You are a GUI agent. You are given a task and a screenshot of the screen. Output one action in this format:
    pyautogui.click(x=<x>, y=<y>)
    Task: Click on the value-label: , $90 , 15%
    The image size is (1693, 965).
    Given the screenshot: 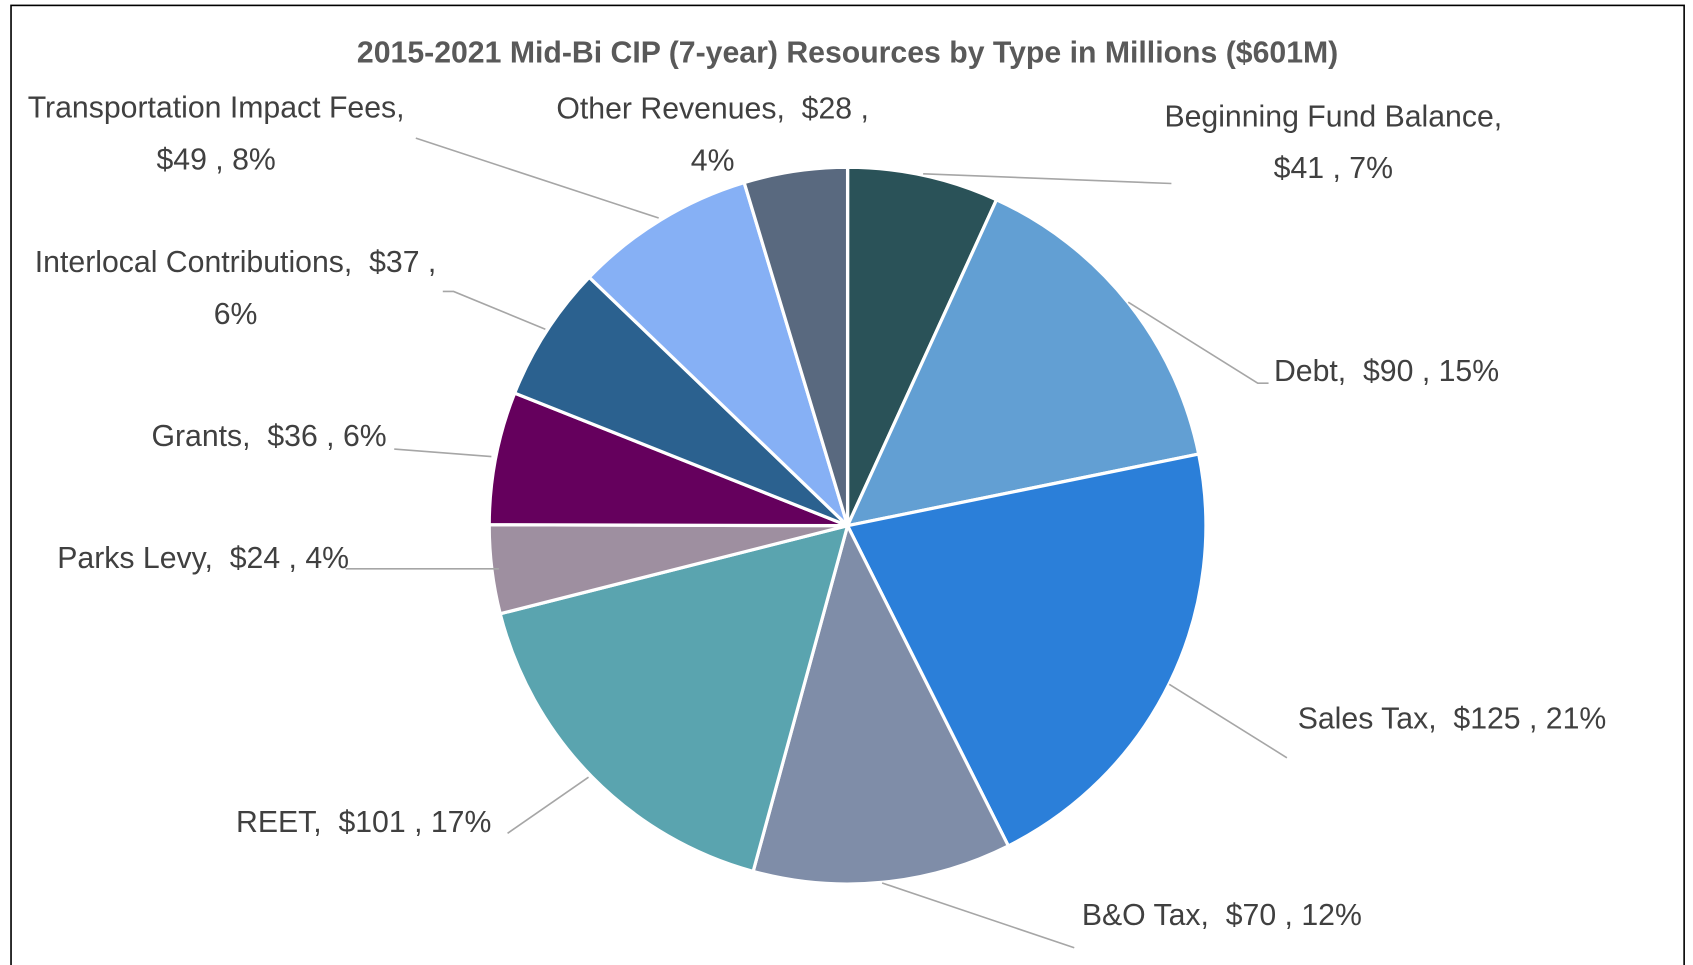 What is the action you would take?
    pyautogui.click(x=1418, y=371)
    